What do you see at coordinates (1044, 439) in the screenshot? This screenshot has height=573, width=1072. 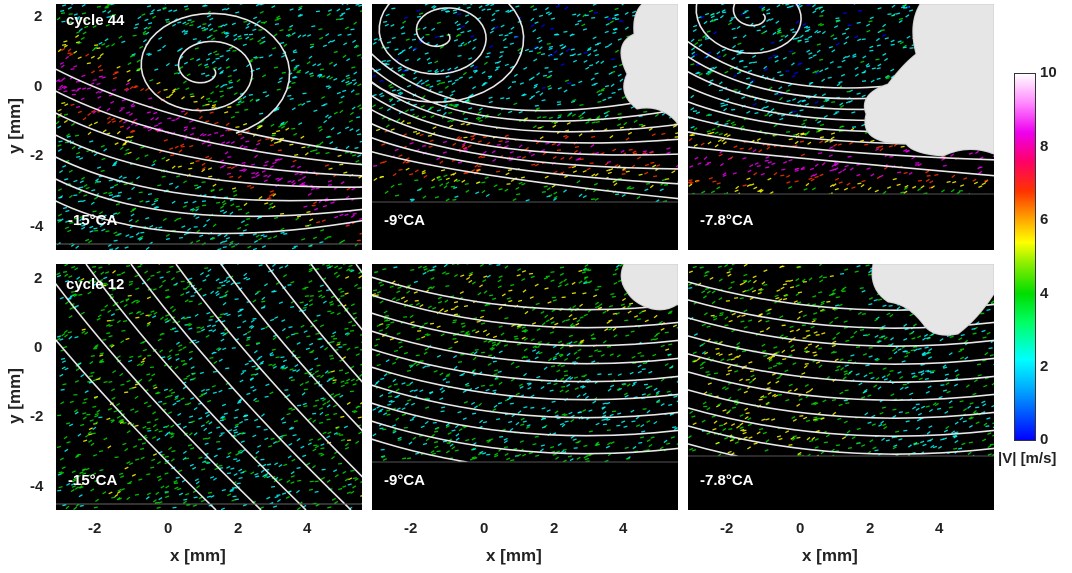 I see `colorbar-tick: 0` at bounding box center [1044, 439].